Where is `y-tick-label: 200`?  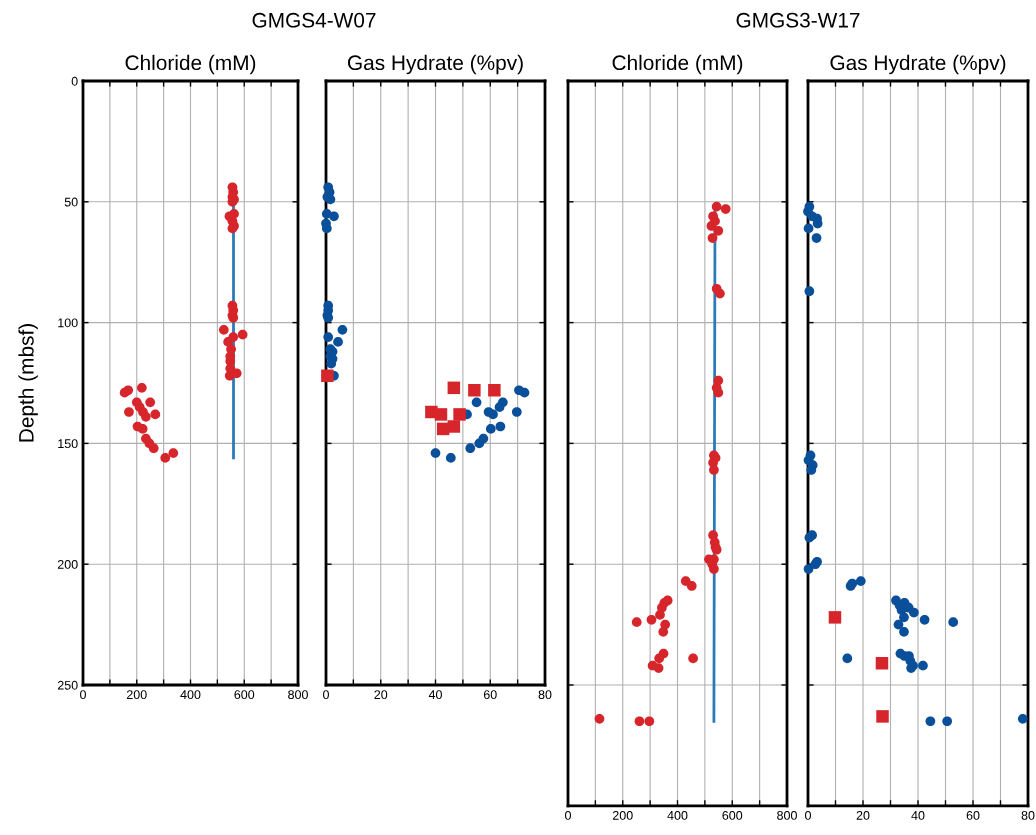 y-tick-label: 200 is located at coordinates (67, 564).